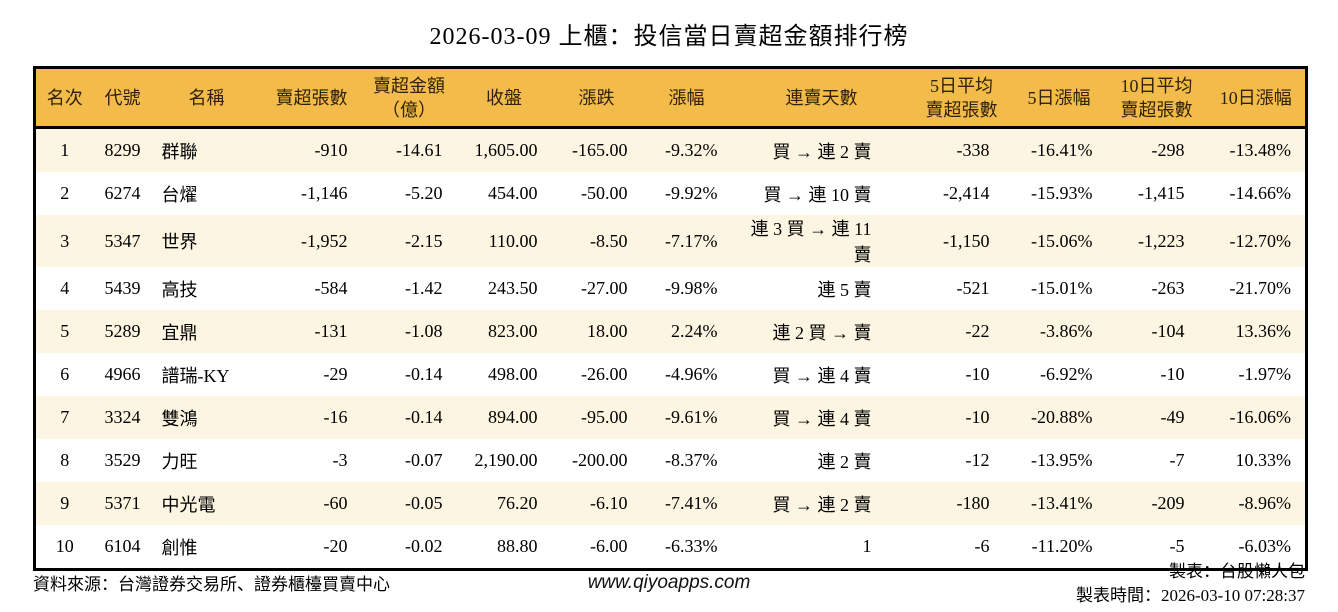 The height and width of the screenshot is (612, 1338). I want to click on cell-close: 2,190.00, so click(506, 460).